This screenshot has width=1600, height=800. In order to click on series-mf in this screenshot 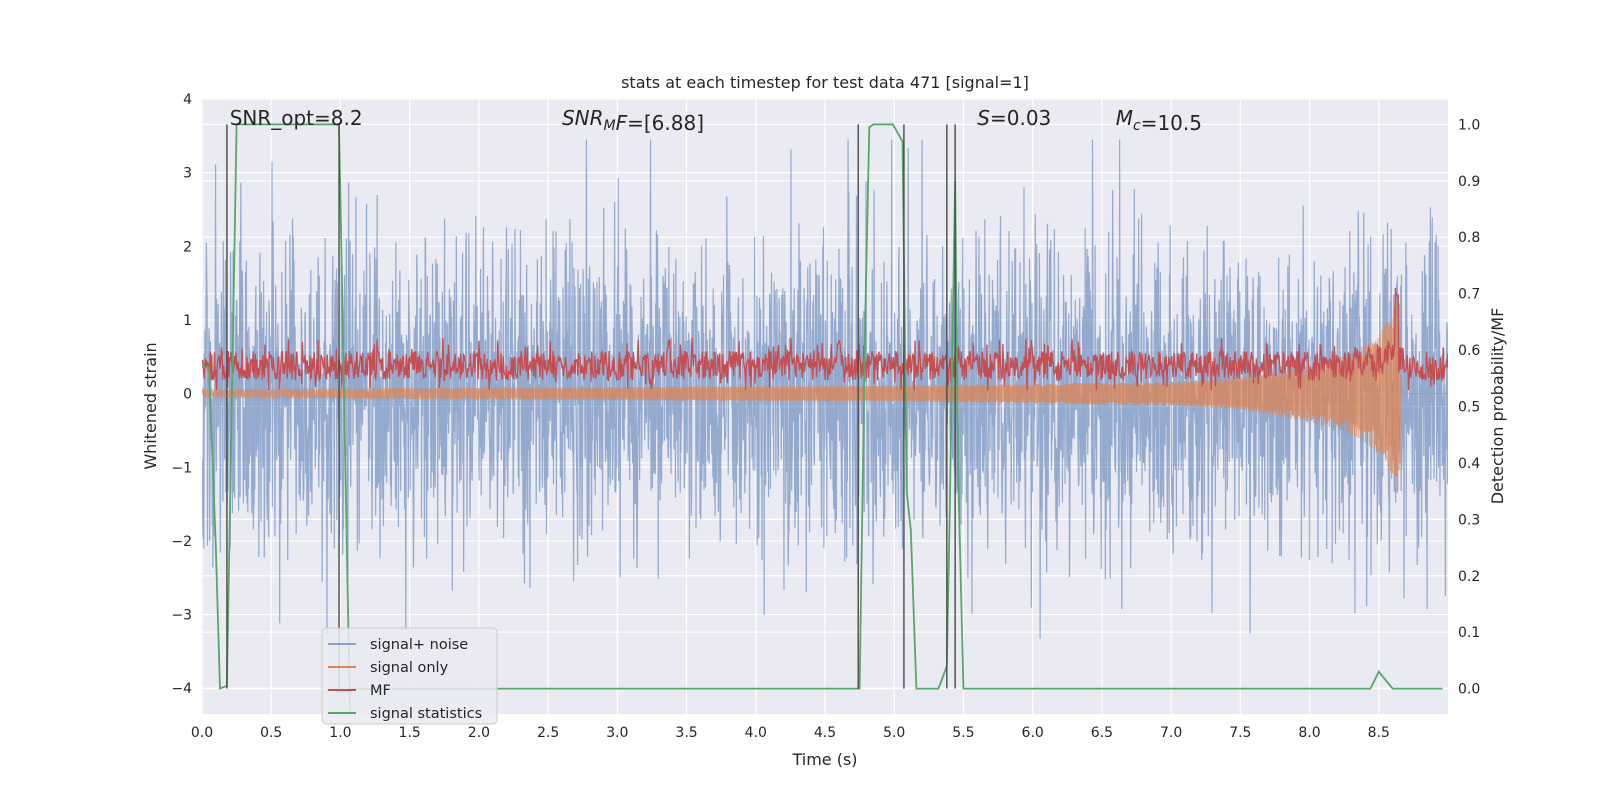, I will do `click(825, 339)`.